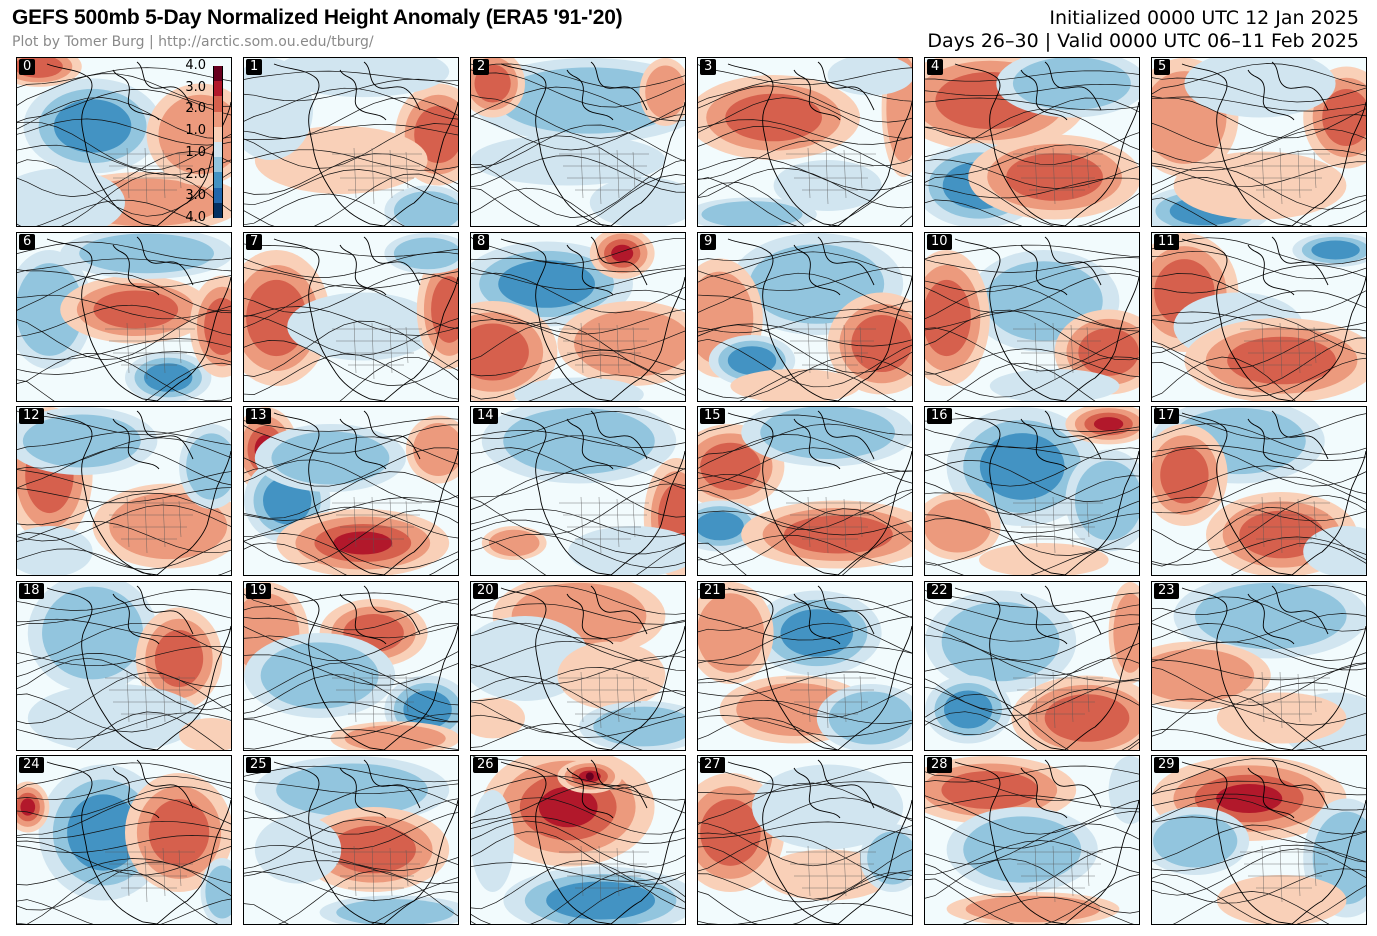 The image size is (1377, 936). I want to click on member-panel-17: 17, so click(1259, 491).